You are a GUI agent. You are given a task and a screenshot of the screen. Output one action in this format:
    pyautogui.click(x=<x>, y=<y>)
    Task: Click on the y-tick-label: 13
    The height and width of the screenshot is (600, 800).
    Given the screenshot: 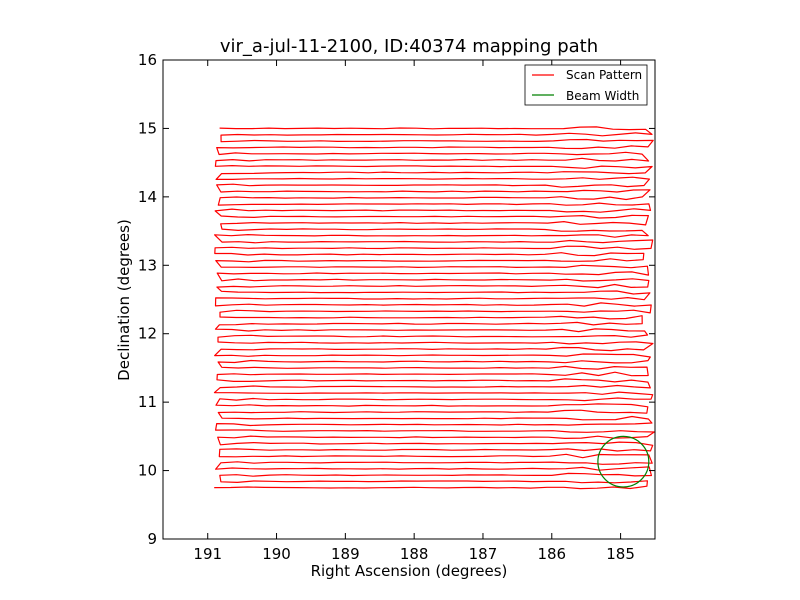 What is the action you would take?
    pyautogui.click(x=147, y=265)
    